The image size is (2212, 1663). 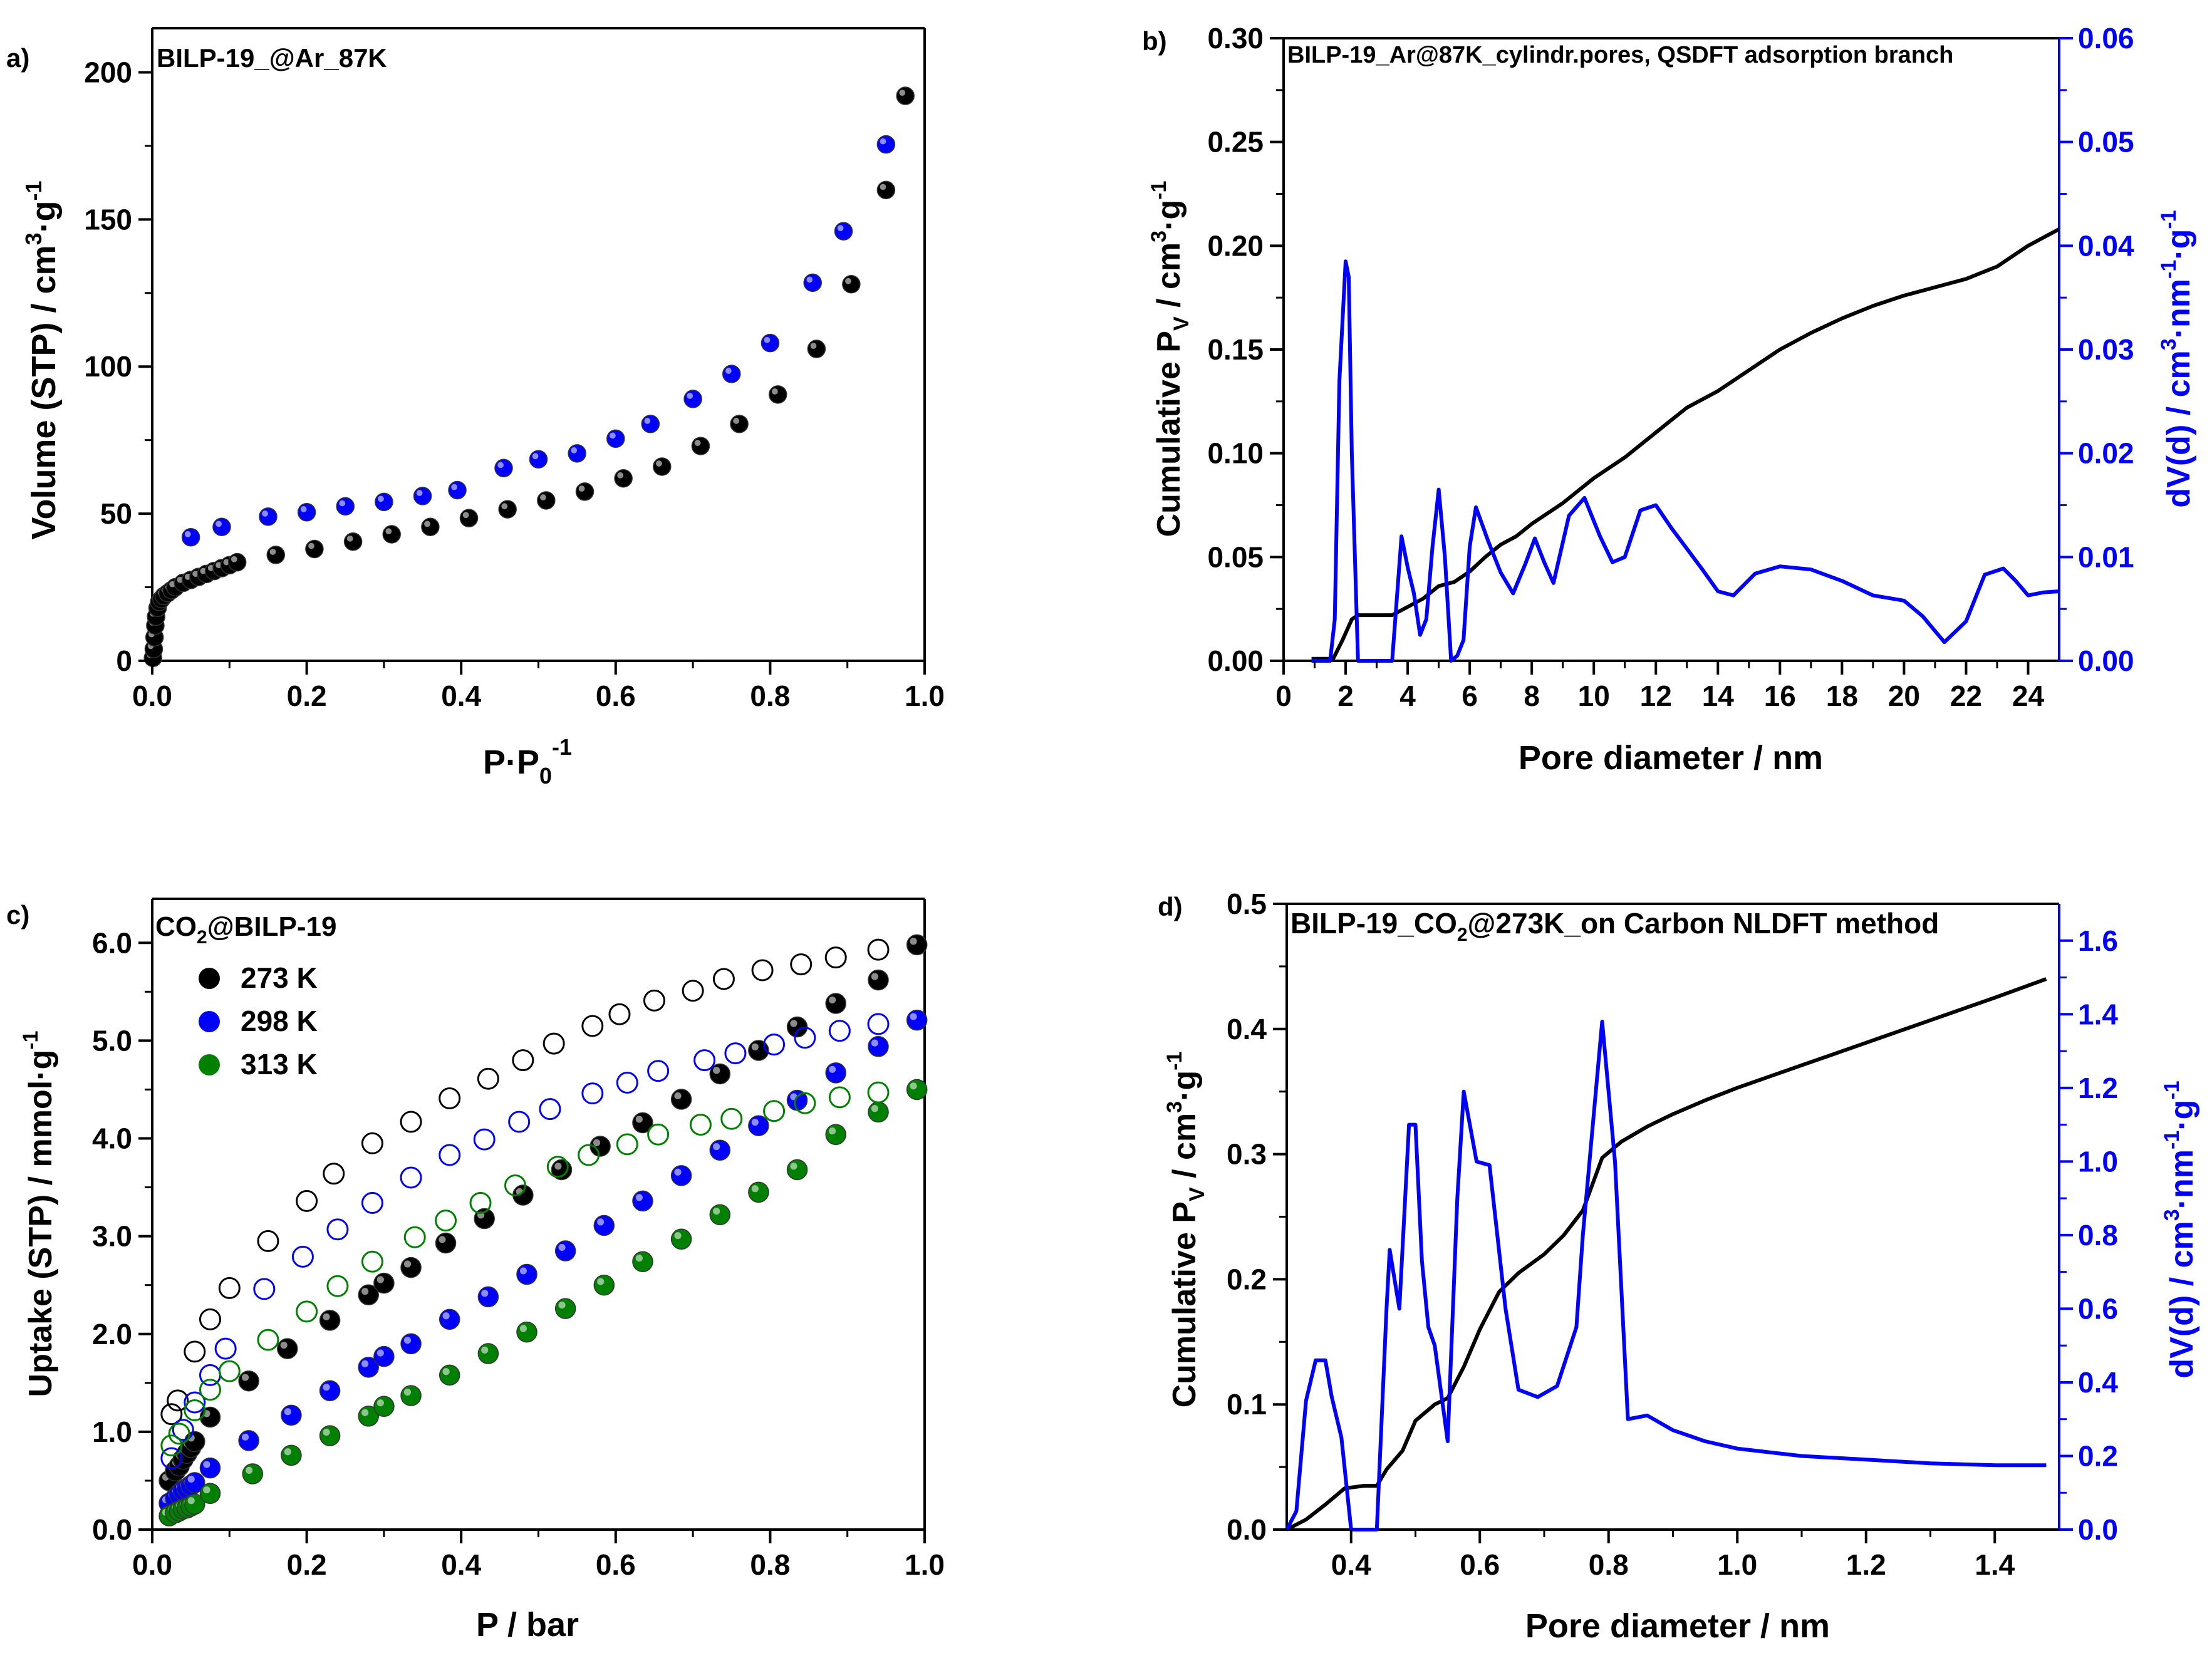 I want to click on panel-d-x-axis-title: Pore diameter / nm, so click(x=1677, y=1626).